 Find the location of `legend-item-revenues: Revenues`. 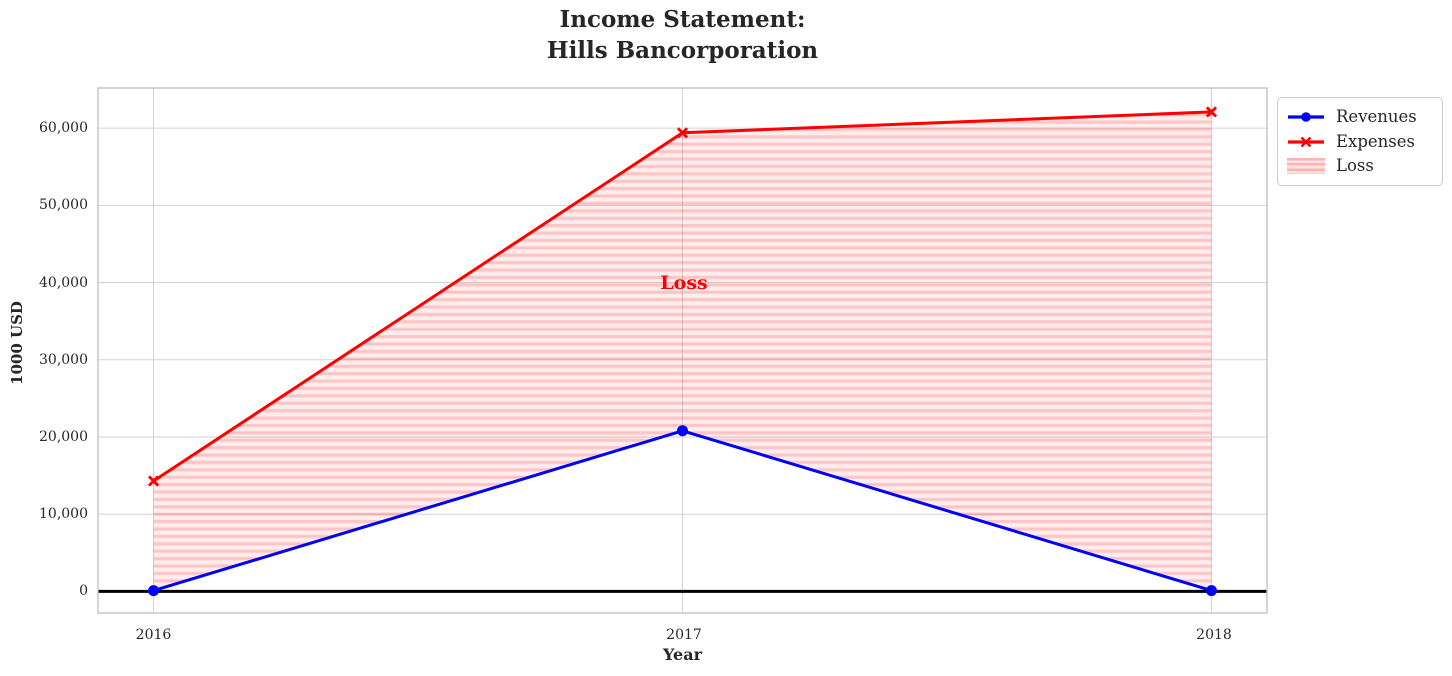

legend-item-revenues: Revenues is located at coordinates (1360, 117).